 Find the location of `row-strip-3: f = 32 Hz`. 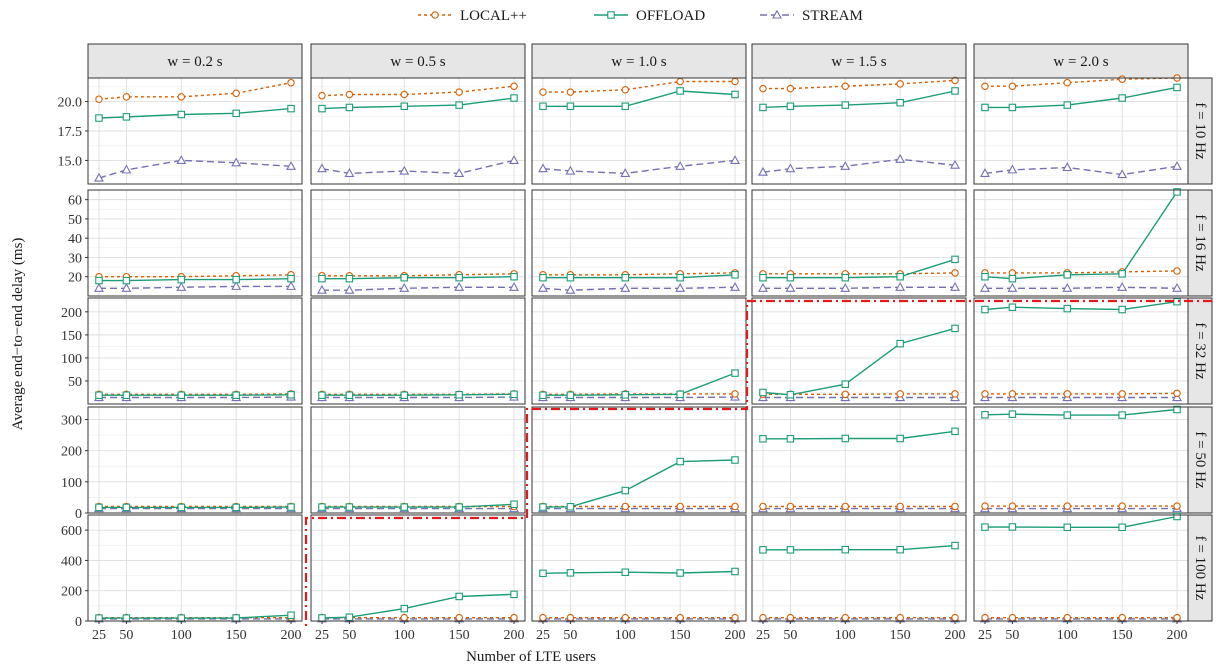

row-strip-3: f = 32 Hz is located at coordinates (1200, 351).